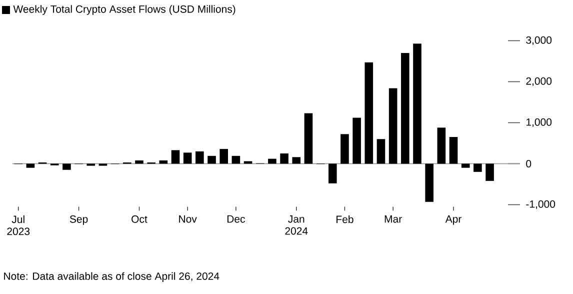 The width and height of the screenshot is (573, 294). I want to click on y-tick-label: 0, so click(529, 164).